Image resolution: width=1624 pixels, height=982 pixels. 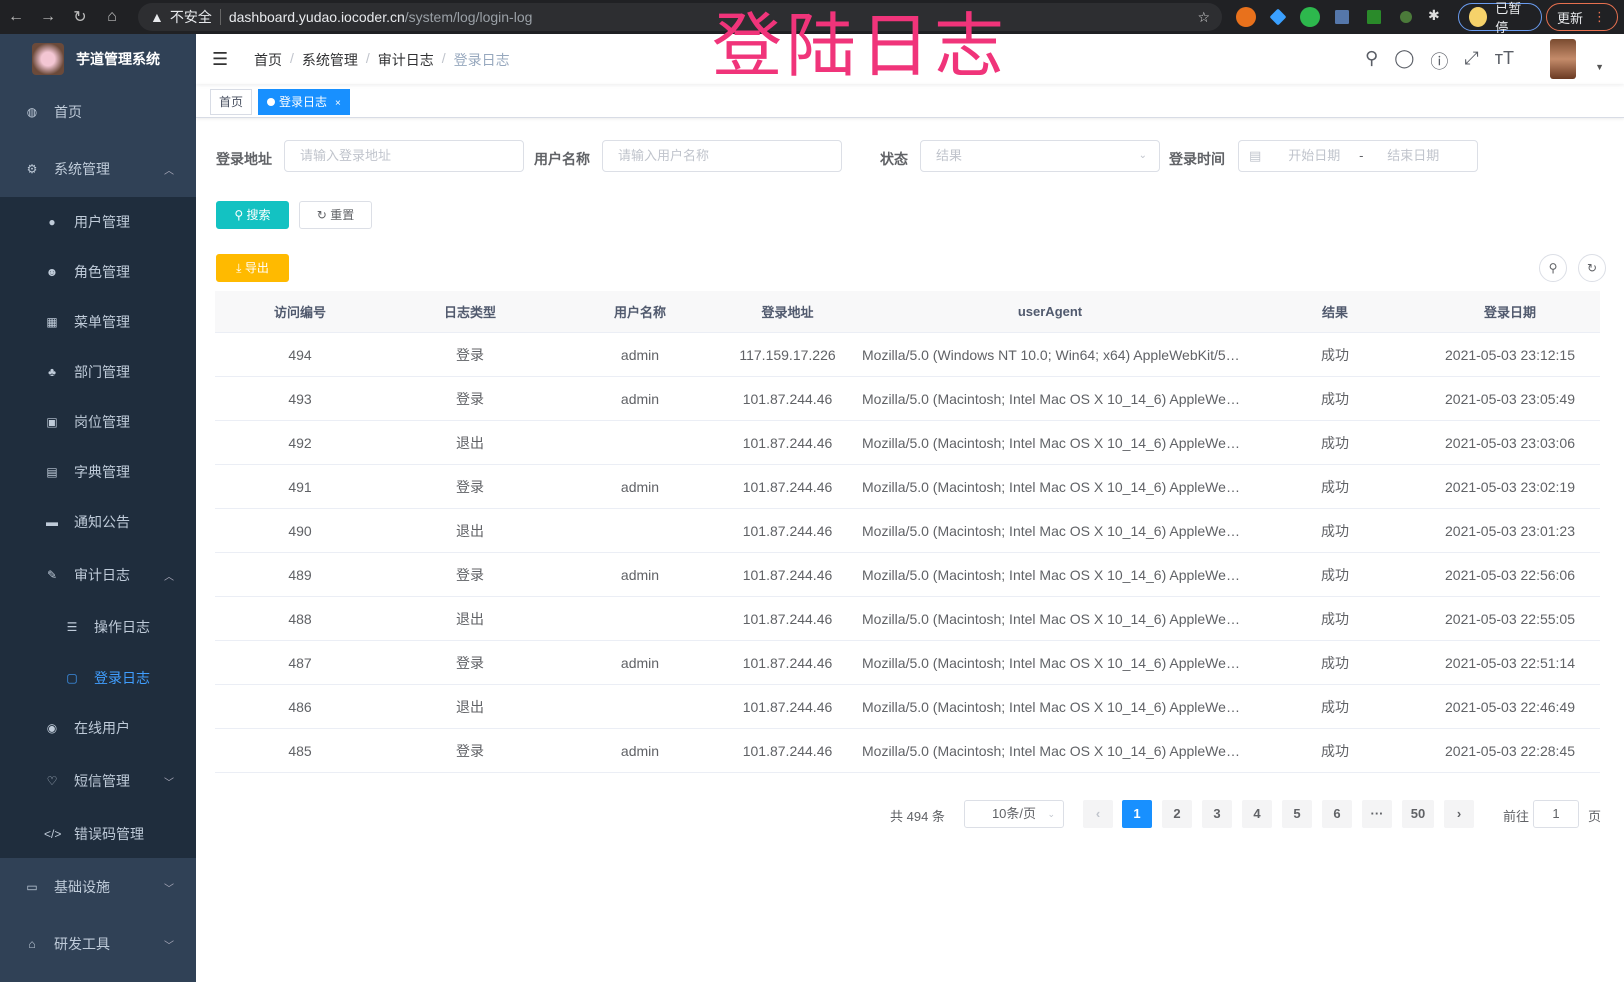 I want to click on sidebar-logo: 芋道管理系统, so click(x=98, y=59).